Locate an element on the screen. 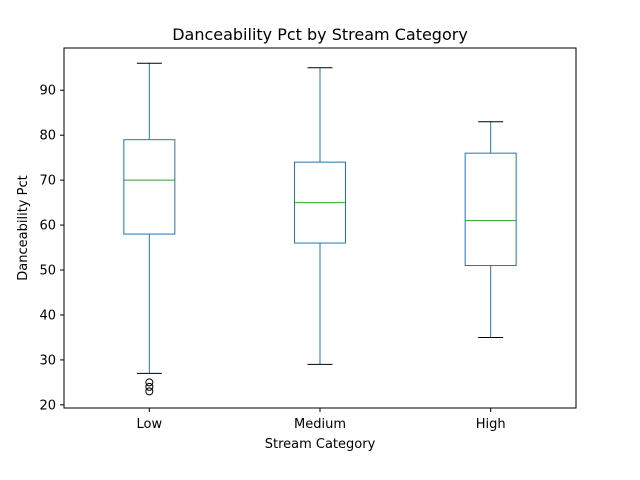 Image resolution: width=640 pixels, height=480 pixels. y-tick-label: 30 is located at coordinates (47, 360).